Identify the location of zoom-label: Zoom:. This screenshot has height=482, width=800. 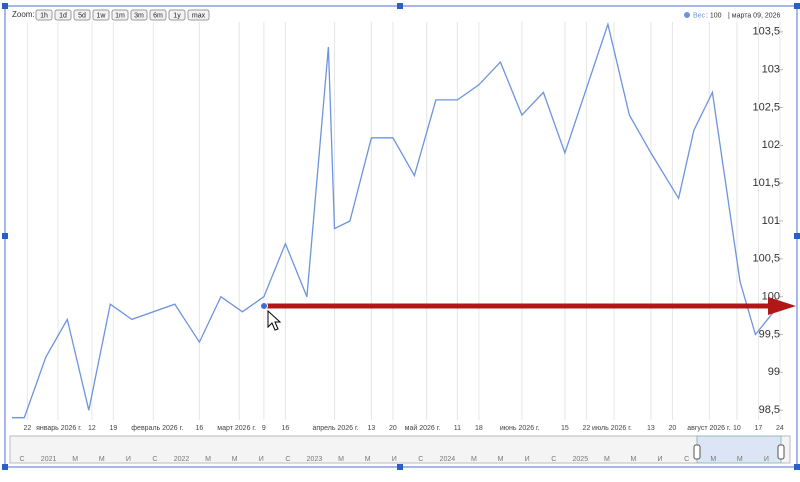
(23, 14).